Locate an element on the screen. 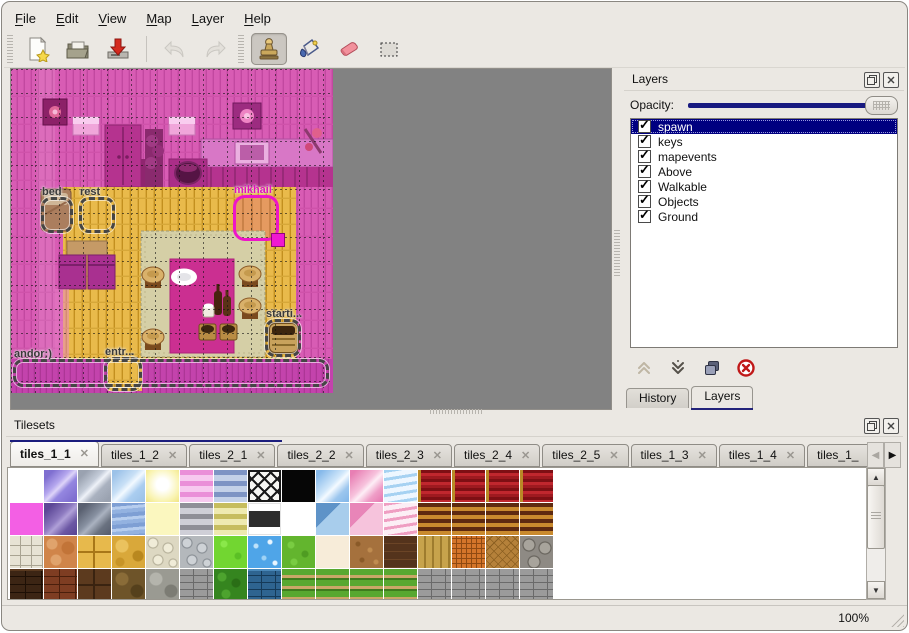  tile-brick-blue is located at coordinates (264, 584).